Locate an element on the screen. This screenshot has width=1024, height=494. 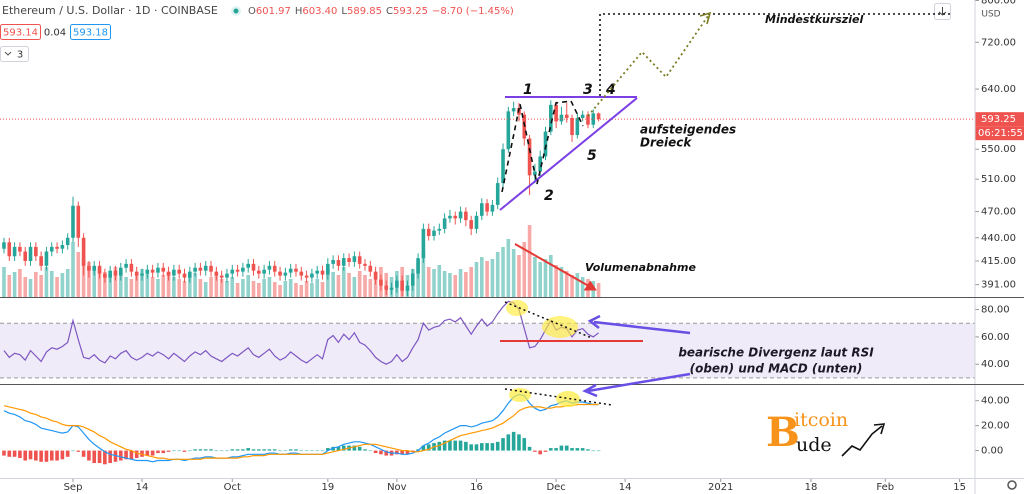
x-tick-label: Nov is located at coordinates (397, 487).